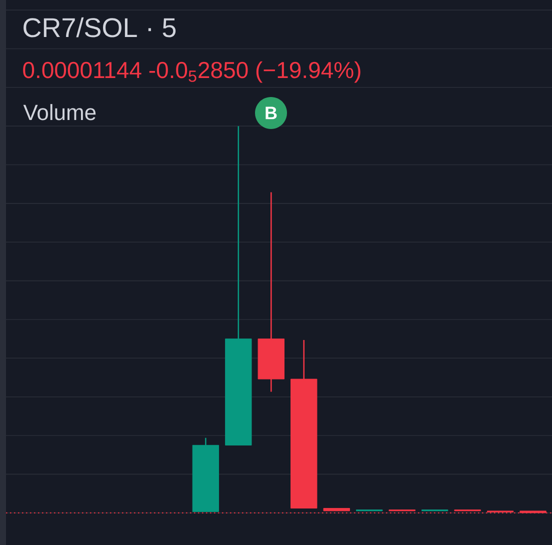  I want to click on chart-subtitle: 0.00001144 -0.0$_{5}$2850 (−19.94%), so click(191, 72).